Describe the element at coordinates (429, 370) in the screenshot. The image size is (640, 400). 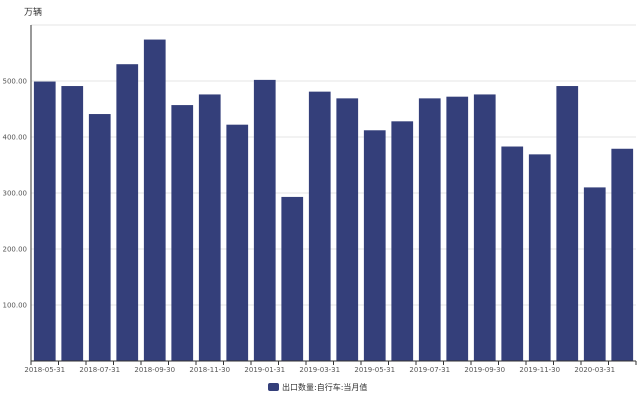
I see `x-tick-label: 2019-07-31` at that location.